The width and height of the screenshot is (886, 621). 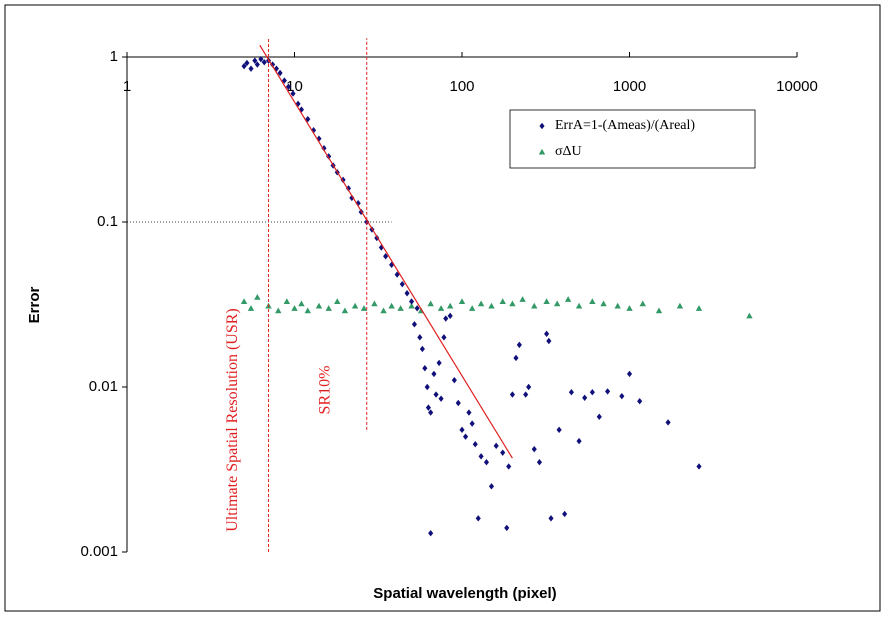 What do you see at coordinates (464, 593) in the screenshot?
I see `x-axis-title: Spatial wavelength (pixel)` at bounding box center [464, 593].